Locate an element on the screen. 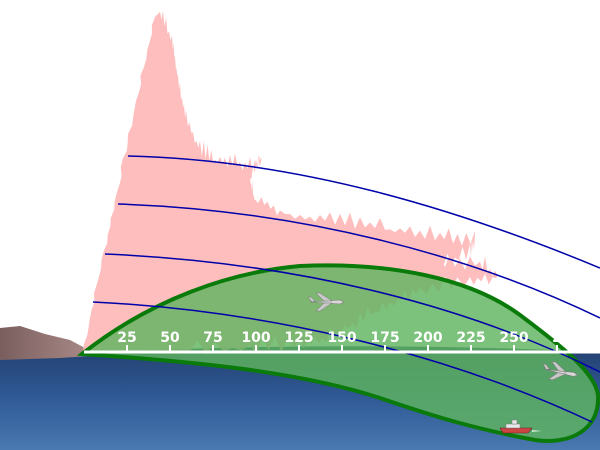 This screenshot has height=450, width=600. scale-tick-label: 2 is located at coordinates (557, 338).